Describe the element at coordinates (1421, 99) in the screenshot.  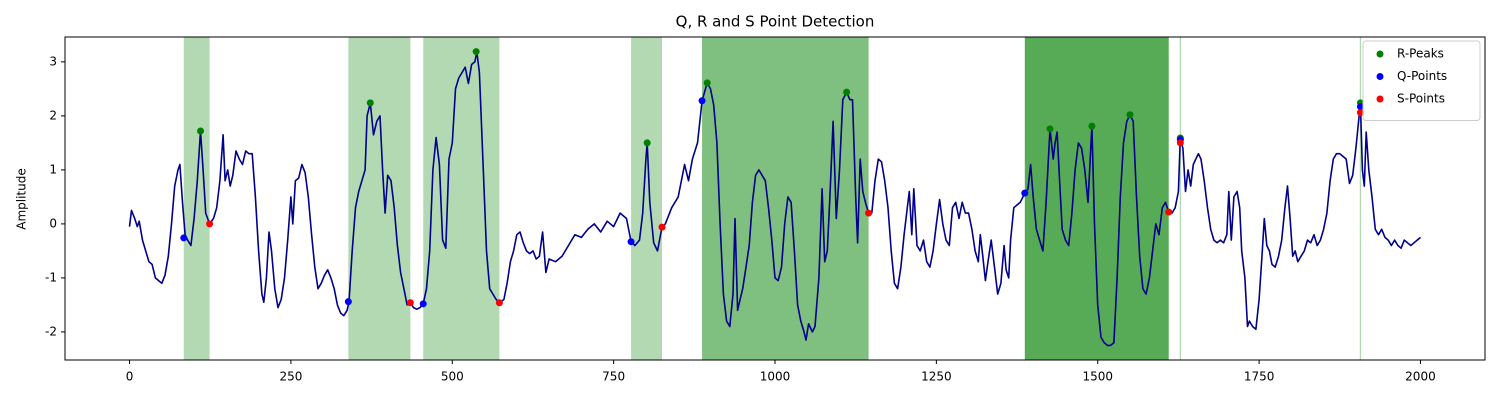
I see `legend-label: S-Points` at that location.